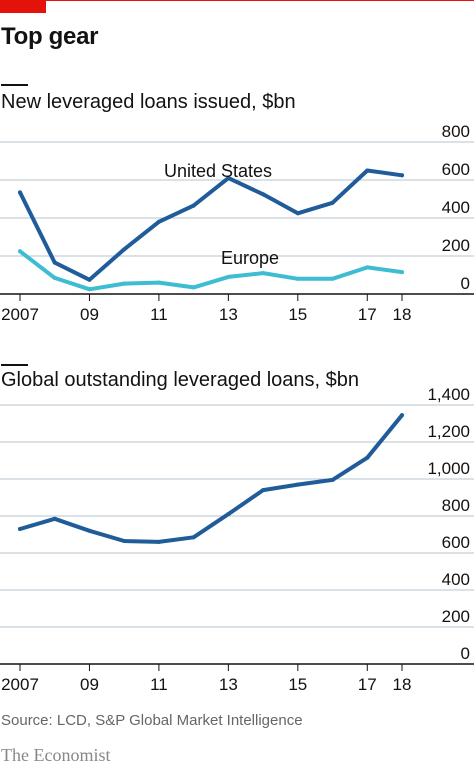  What do you see at coordinates (448, 468) in the screenshot?
I see `y-tick-label: 1,000` at bounding box center [448, 468].